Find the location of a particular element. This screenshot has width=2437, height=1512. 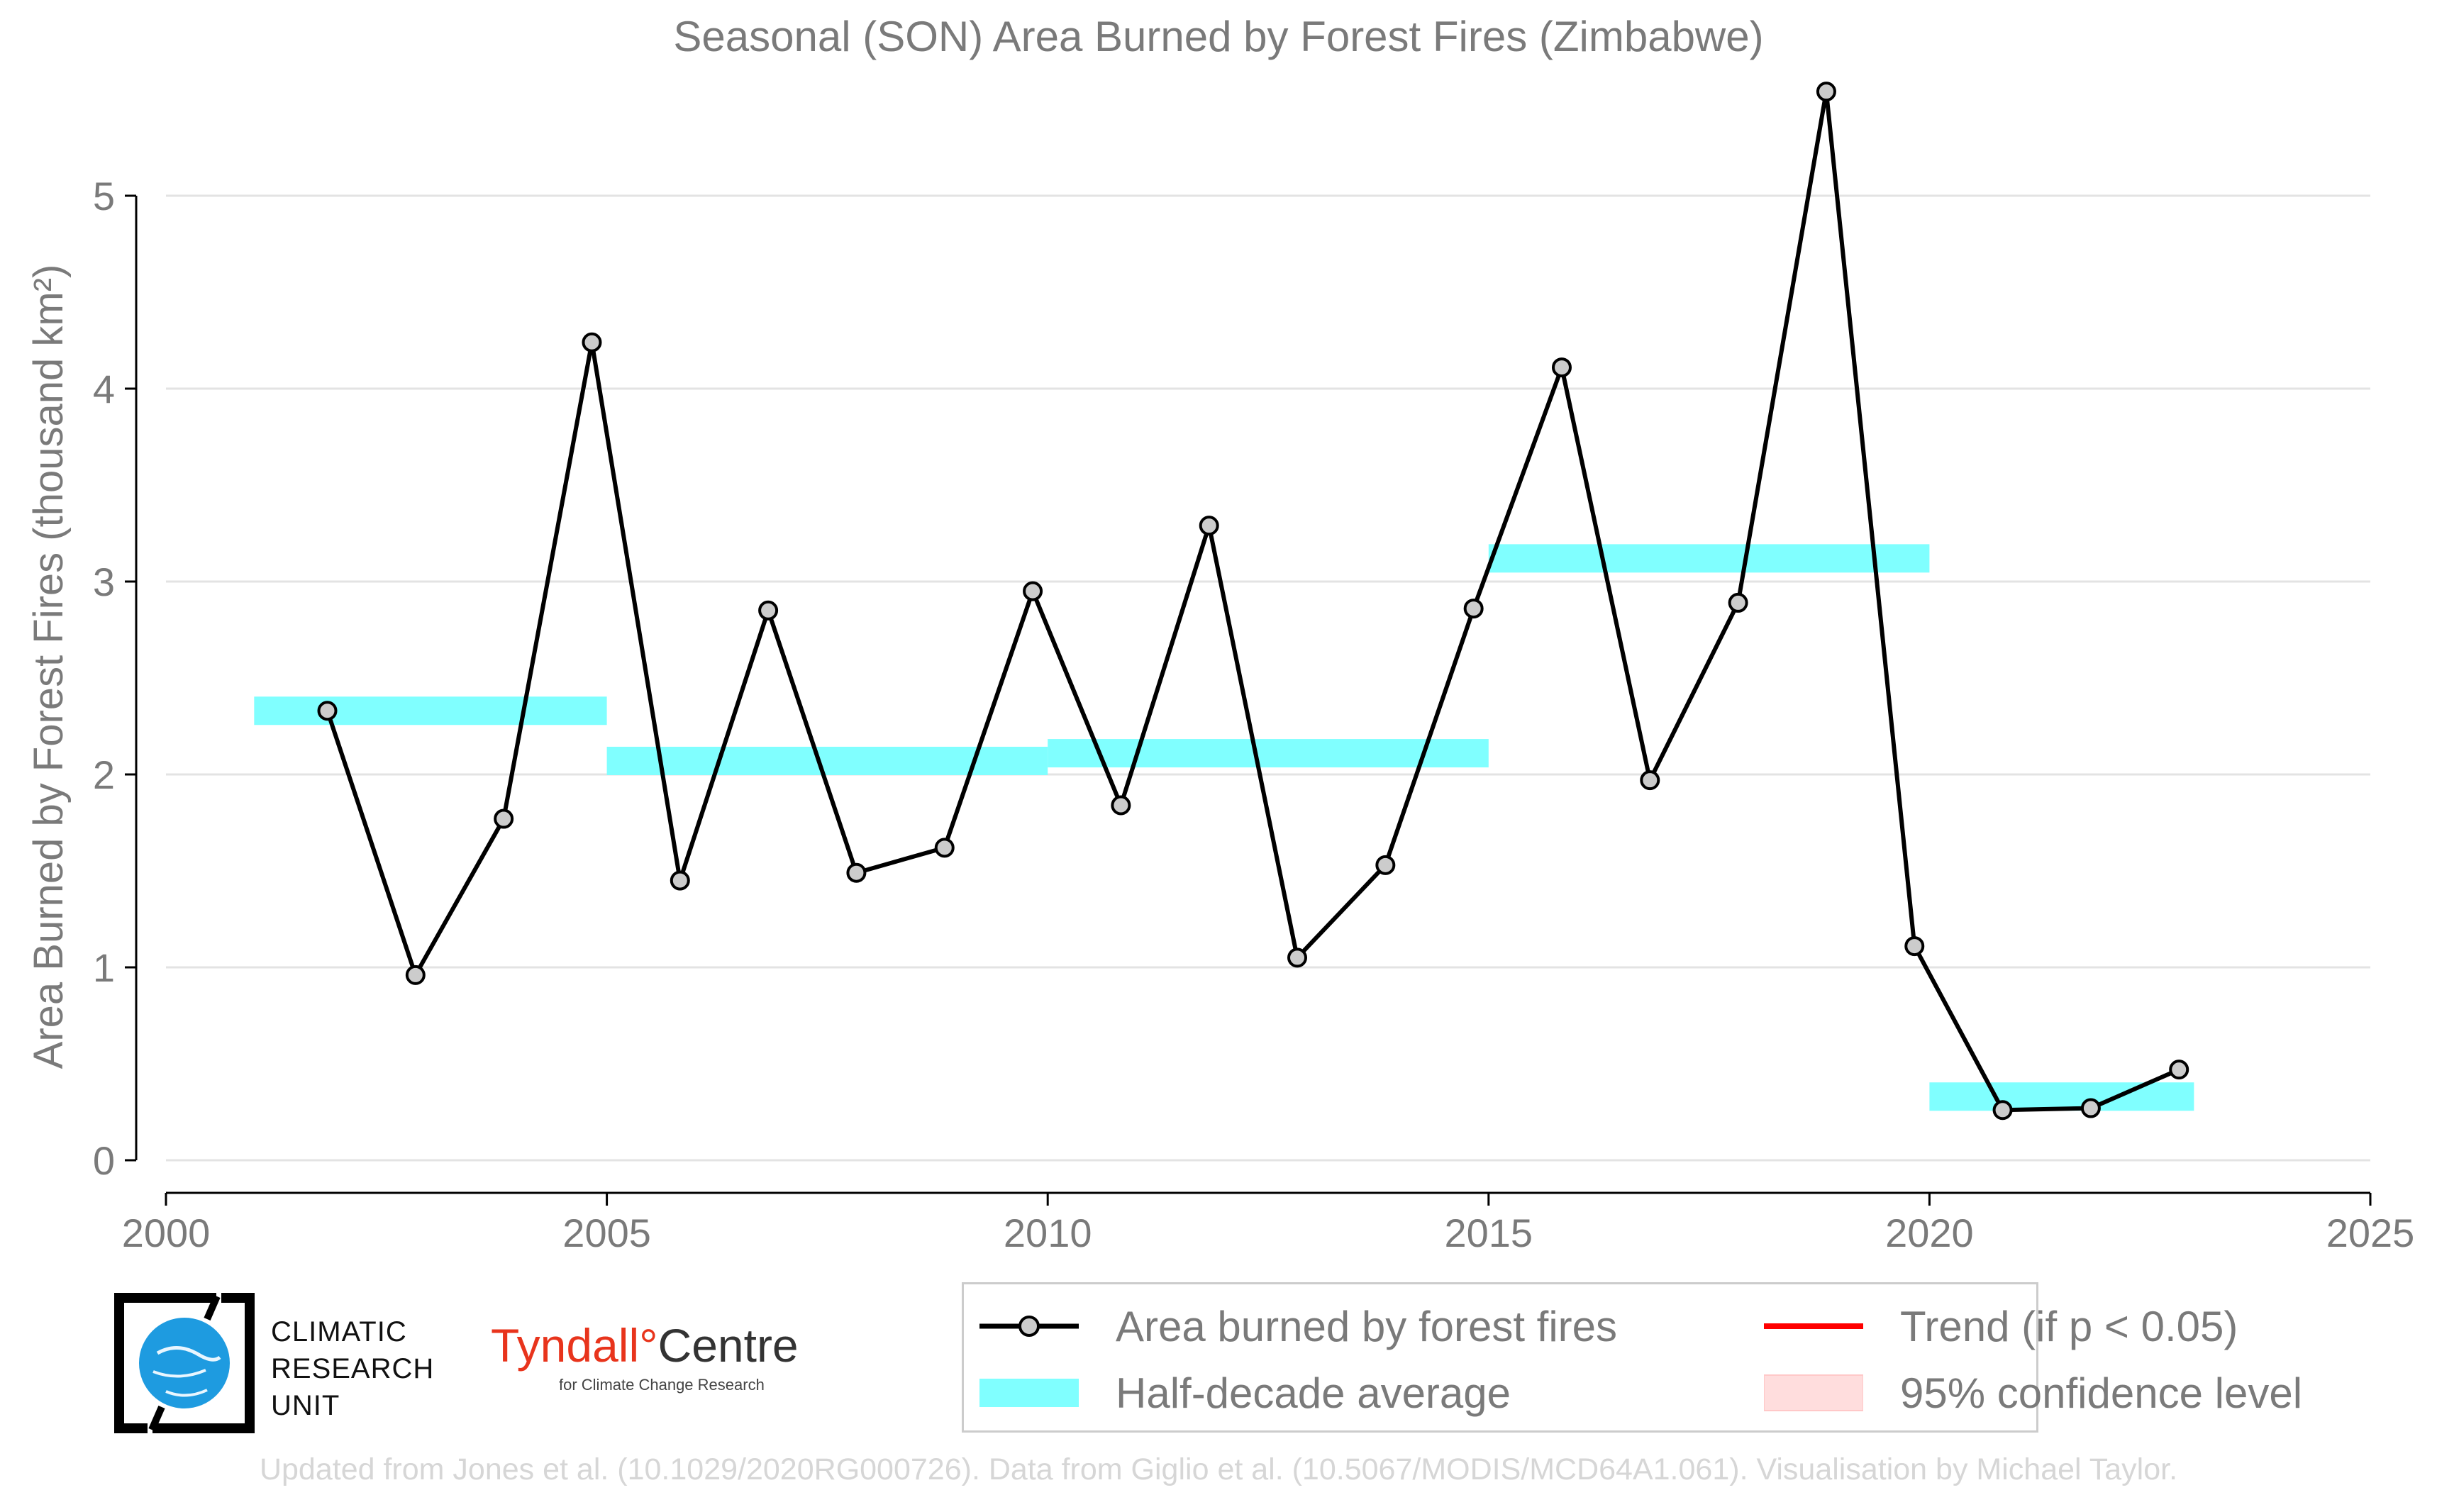

legend-average-swatch is located at coordinates (1029, 1393).